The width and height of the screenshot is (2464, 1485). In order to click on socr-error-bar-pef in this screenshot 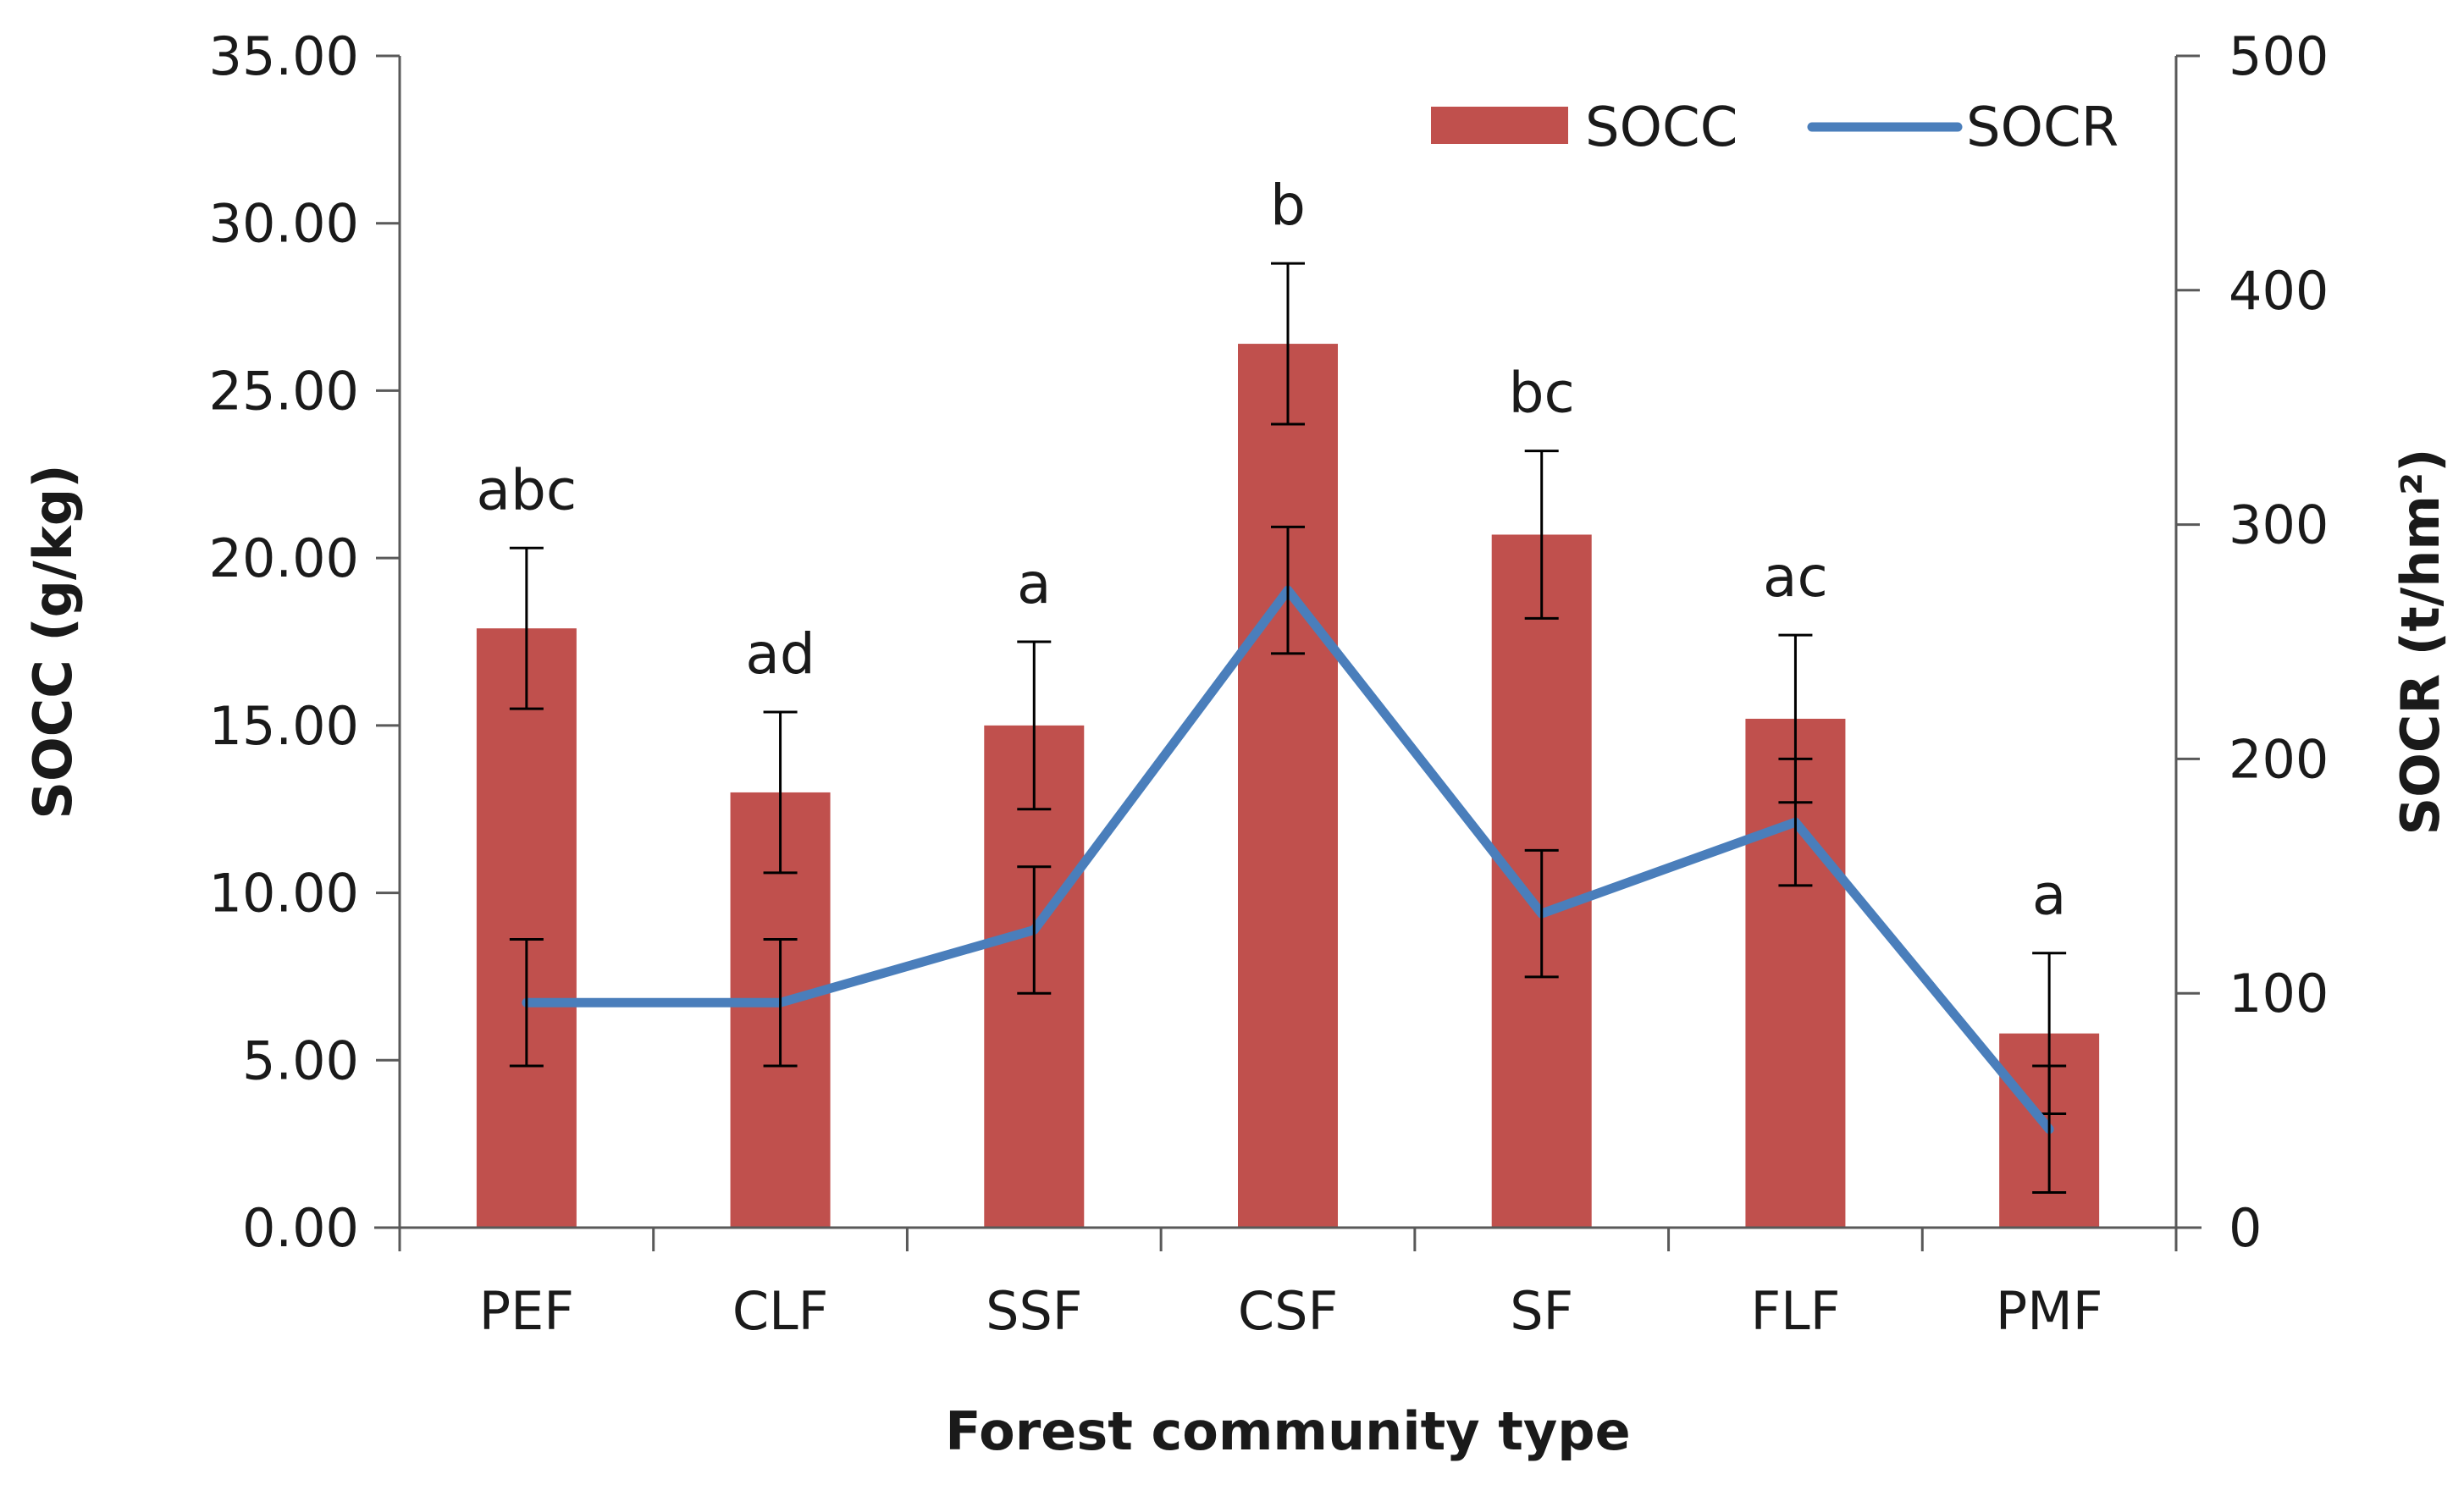, I will do `click(526, 1003)`.